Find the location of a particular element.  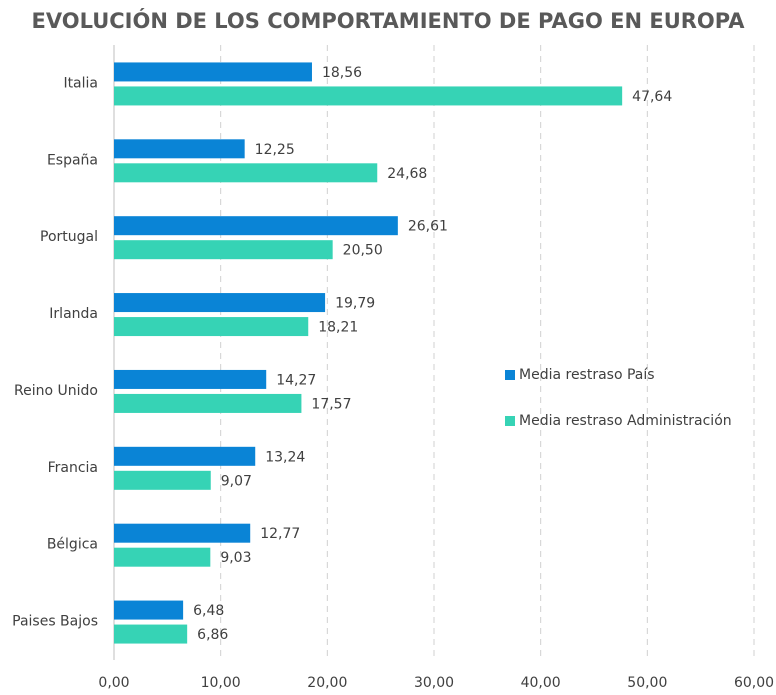

legend-label: Media restraso País is located at coordinates (587, 375).